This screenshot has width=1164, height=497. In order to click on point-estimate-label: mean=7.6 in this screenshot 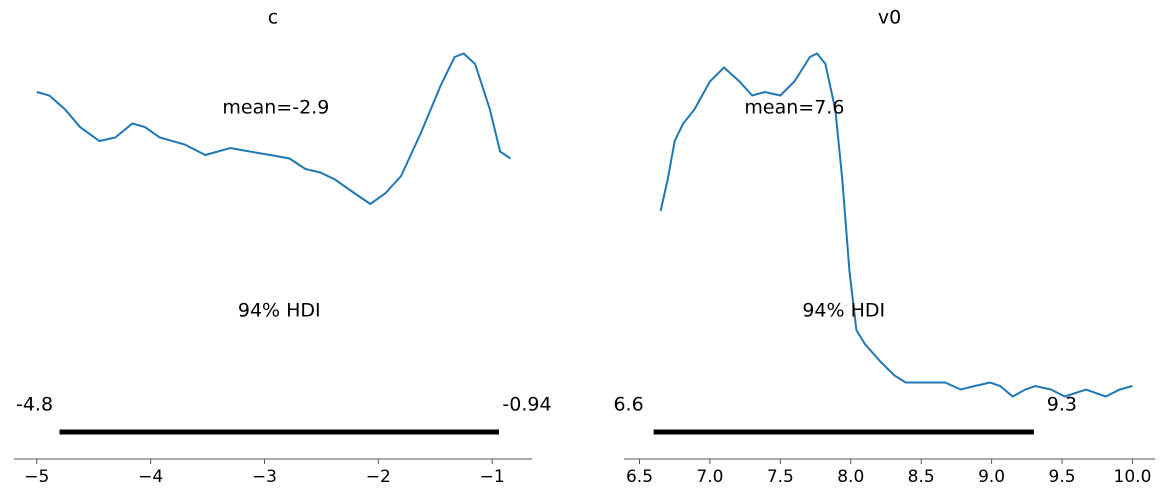, I will do `click(794, 108)`.